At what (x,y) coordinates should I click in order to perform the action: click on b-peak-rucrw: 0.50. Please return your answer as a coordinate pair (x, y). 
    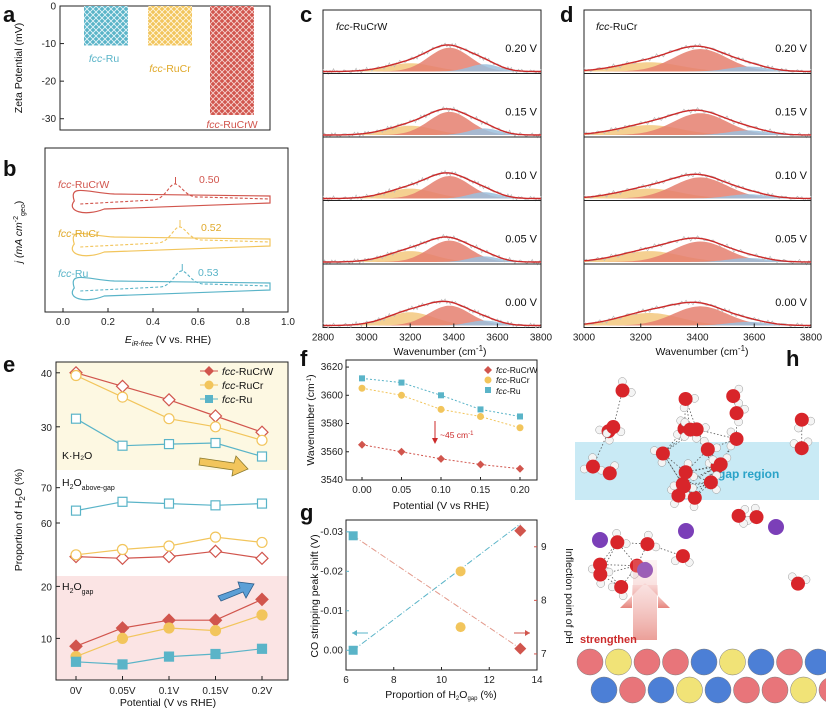
    Looking at the image, I should click on (209, 180).